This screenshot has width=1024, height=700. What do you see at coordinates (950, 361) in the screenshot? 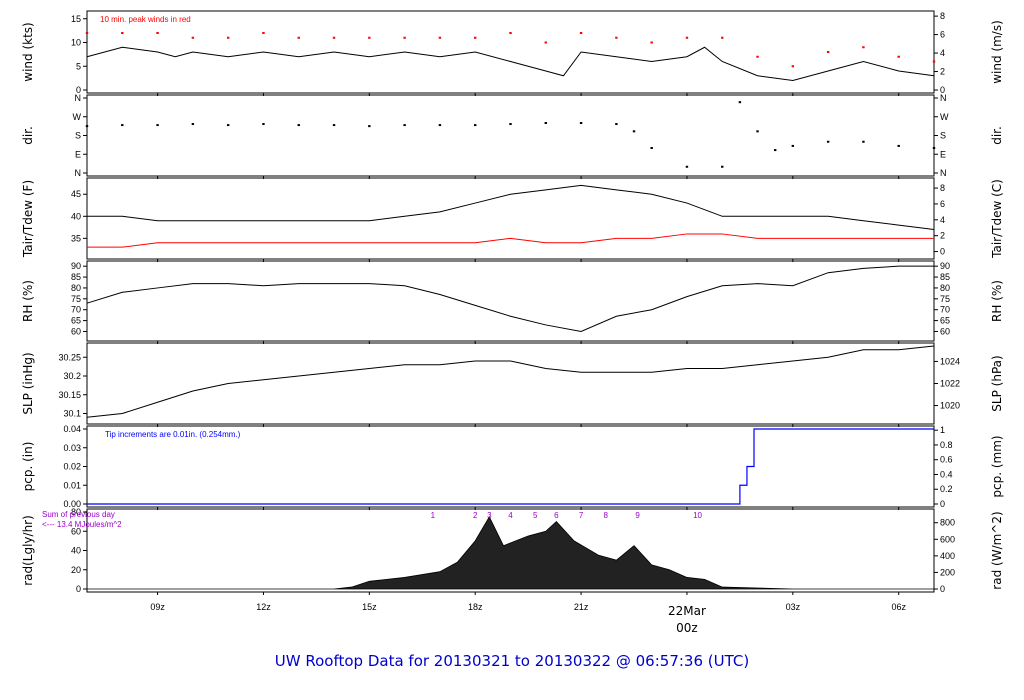
I see `right-tick-label: 1024` at bounding box center [950, 361].